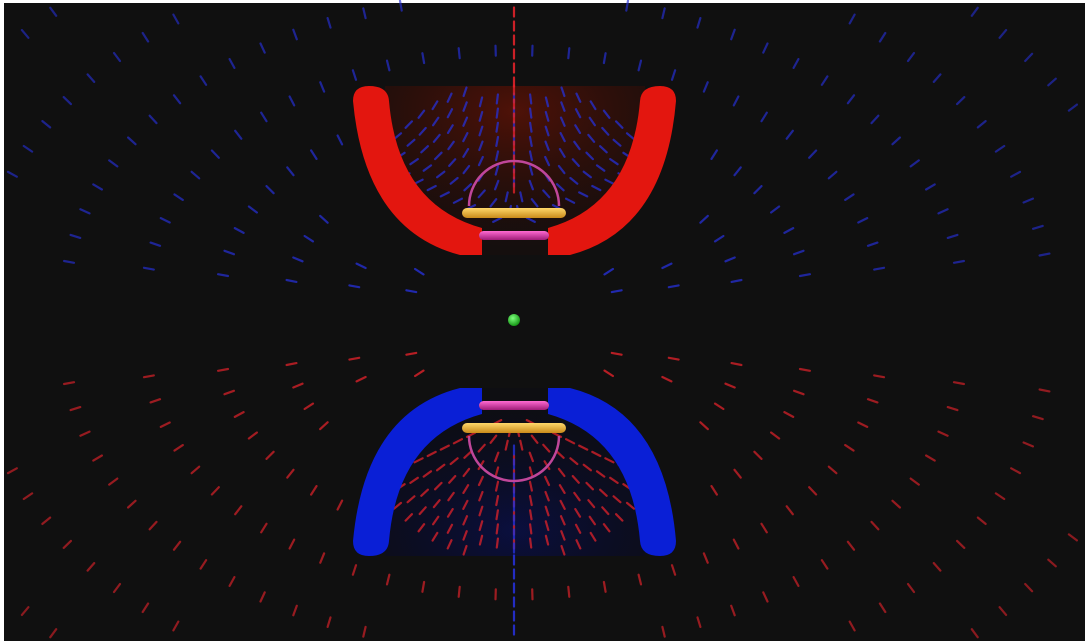 The width and height of the screenshot is (1088, 644). I want to click on bottom-ring-bar, so click(514, 405).